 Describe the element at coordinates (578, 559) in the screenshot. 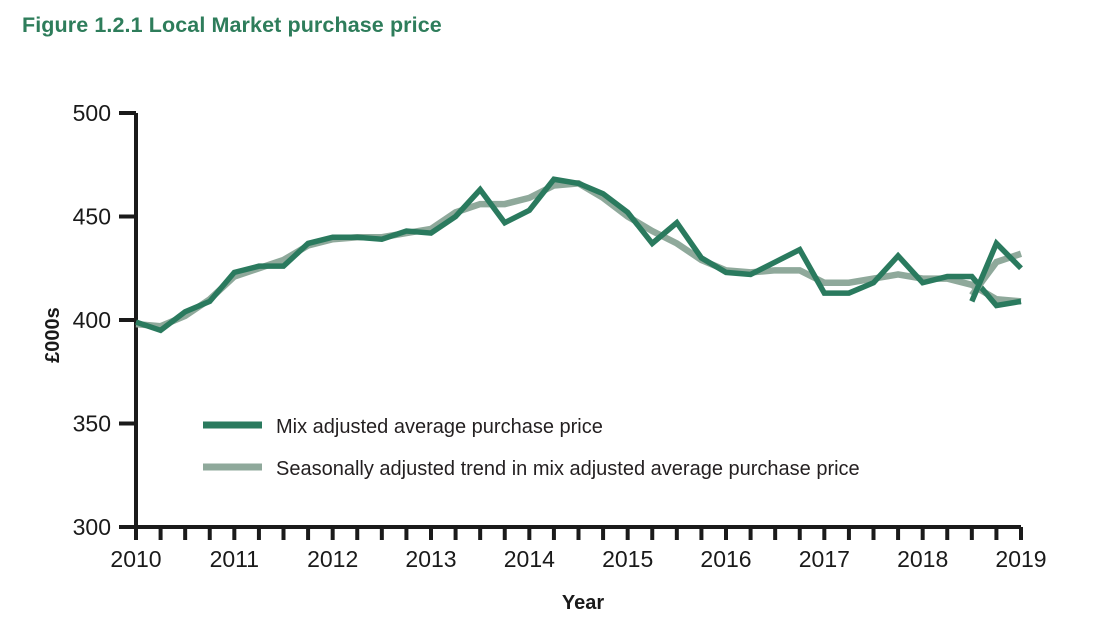

I see `x-axis-tick-labels: 2010 2011 2012 2013 2014 2015 2016 2017 2018 2019` at that location.